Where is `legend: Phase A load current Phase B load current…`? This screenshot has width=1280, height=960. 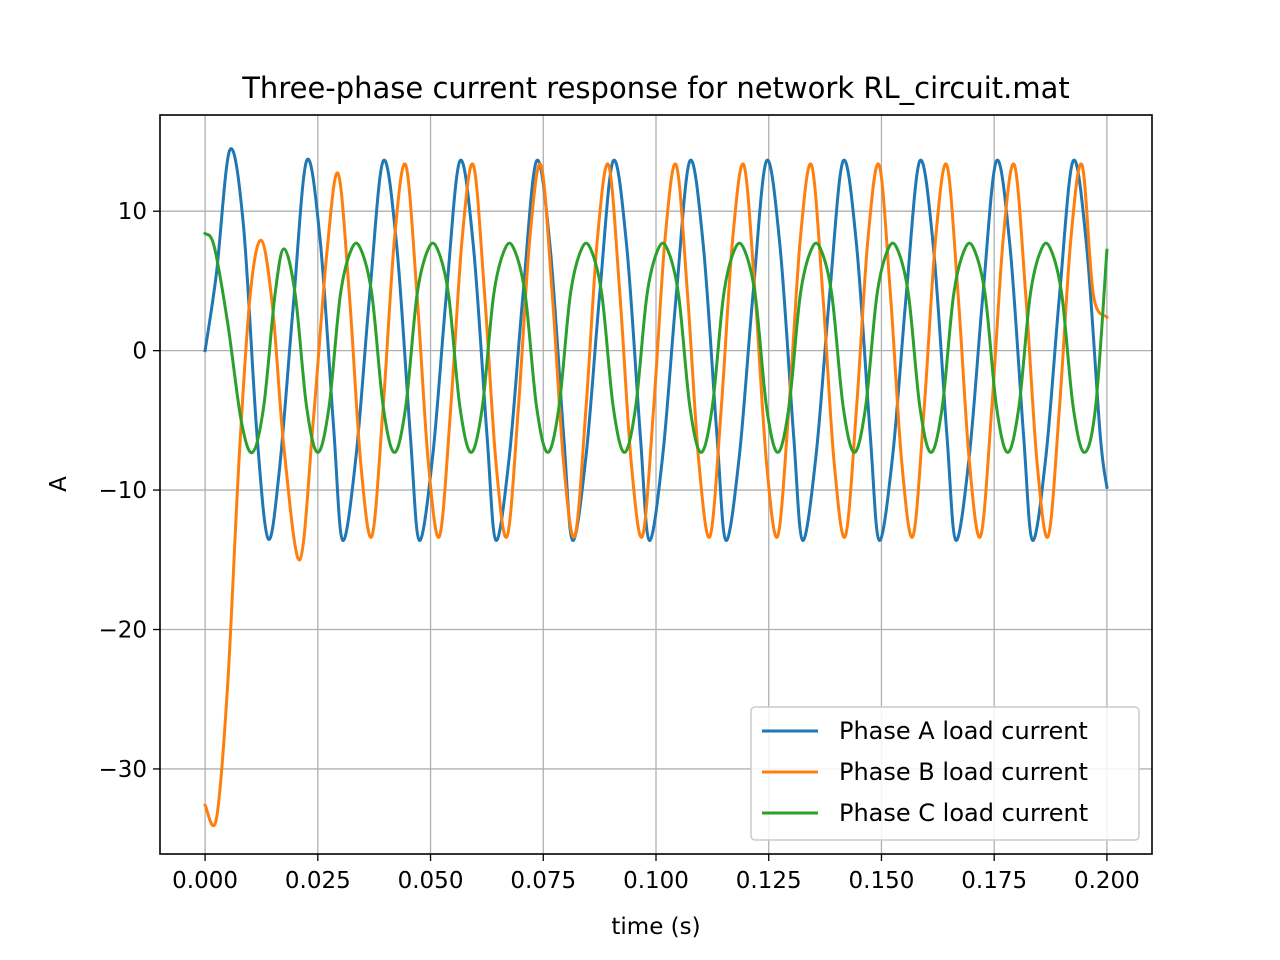 legend: Phase A load current Phase B load current… is located at coordinates (945, 773).